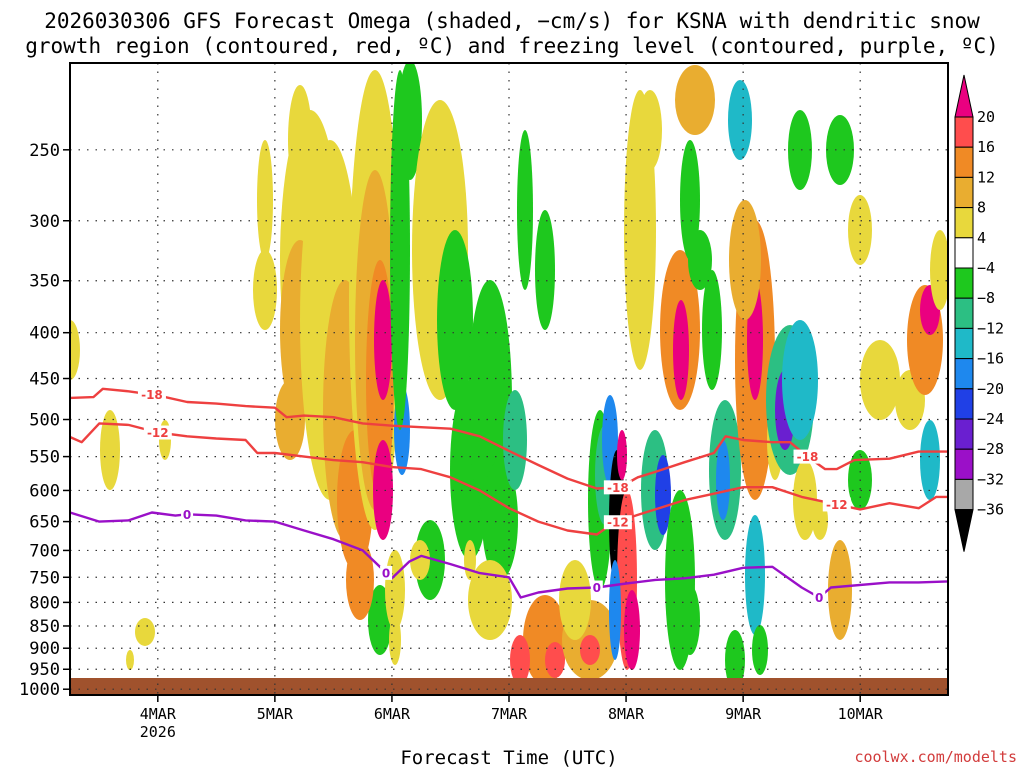 This screenshot has width=1024, height=768. I want to click on y-tick-label: 650, so click(44, 523).